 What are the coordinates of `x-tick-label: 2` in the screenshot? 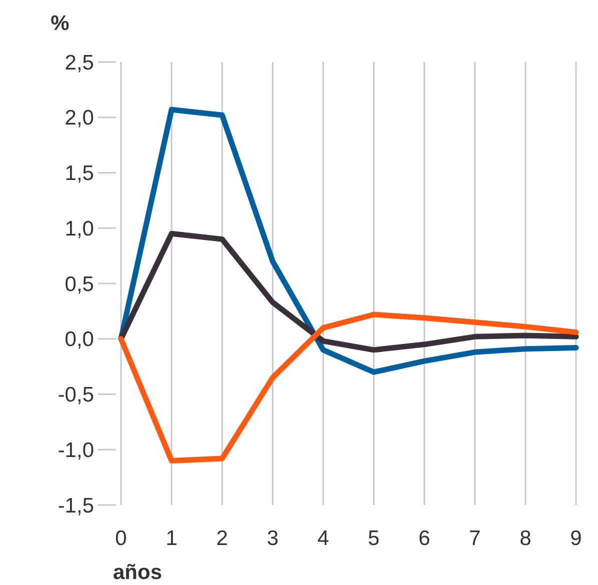 It's located at (222, 538).